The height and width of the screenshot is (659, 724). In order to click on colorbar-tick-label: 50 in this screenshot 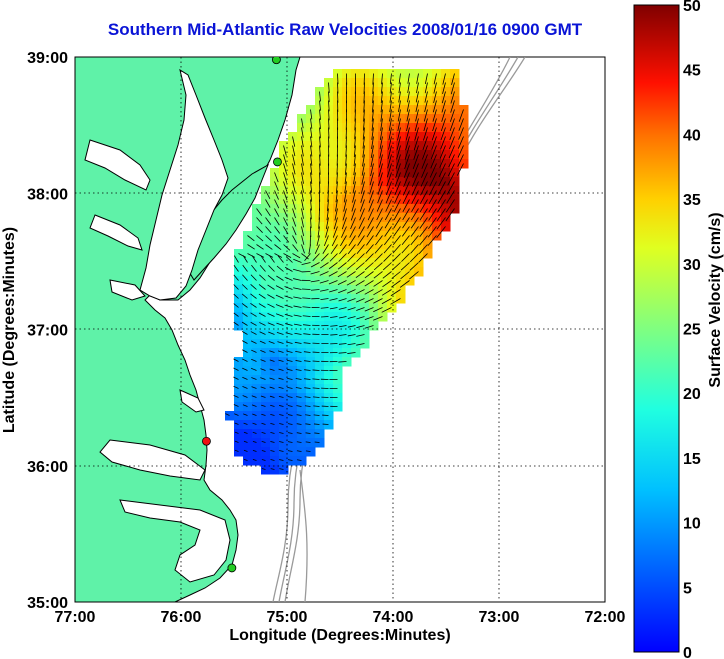, I will do `click(692, 7)`.